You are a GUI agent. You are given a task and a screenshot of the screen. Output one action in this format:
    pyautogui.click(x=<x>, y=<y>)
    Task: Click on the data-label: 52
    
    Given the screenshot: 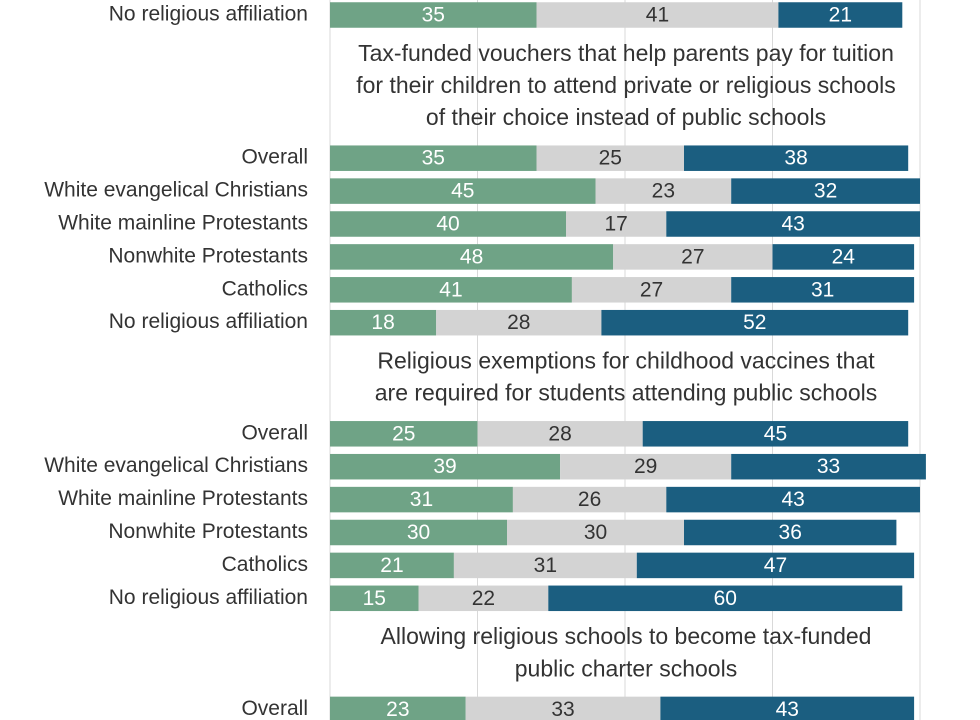 What is the action you would take?
    pyautogui.click(x=754, y=322)
    